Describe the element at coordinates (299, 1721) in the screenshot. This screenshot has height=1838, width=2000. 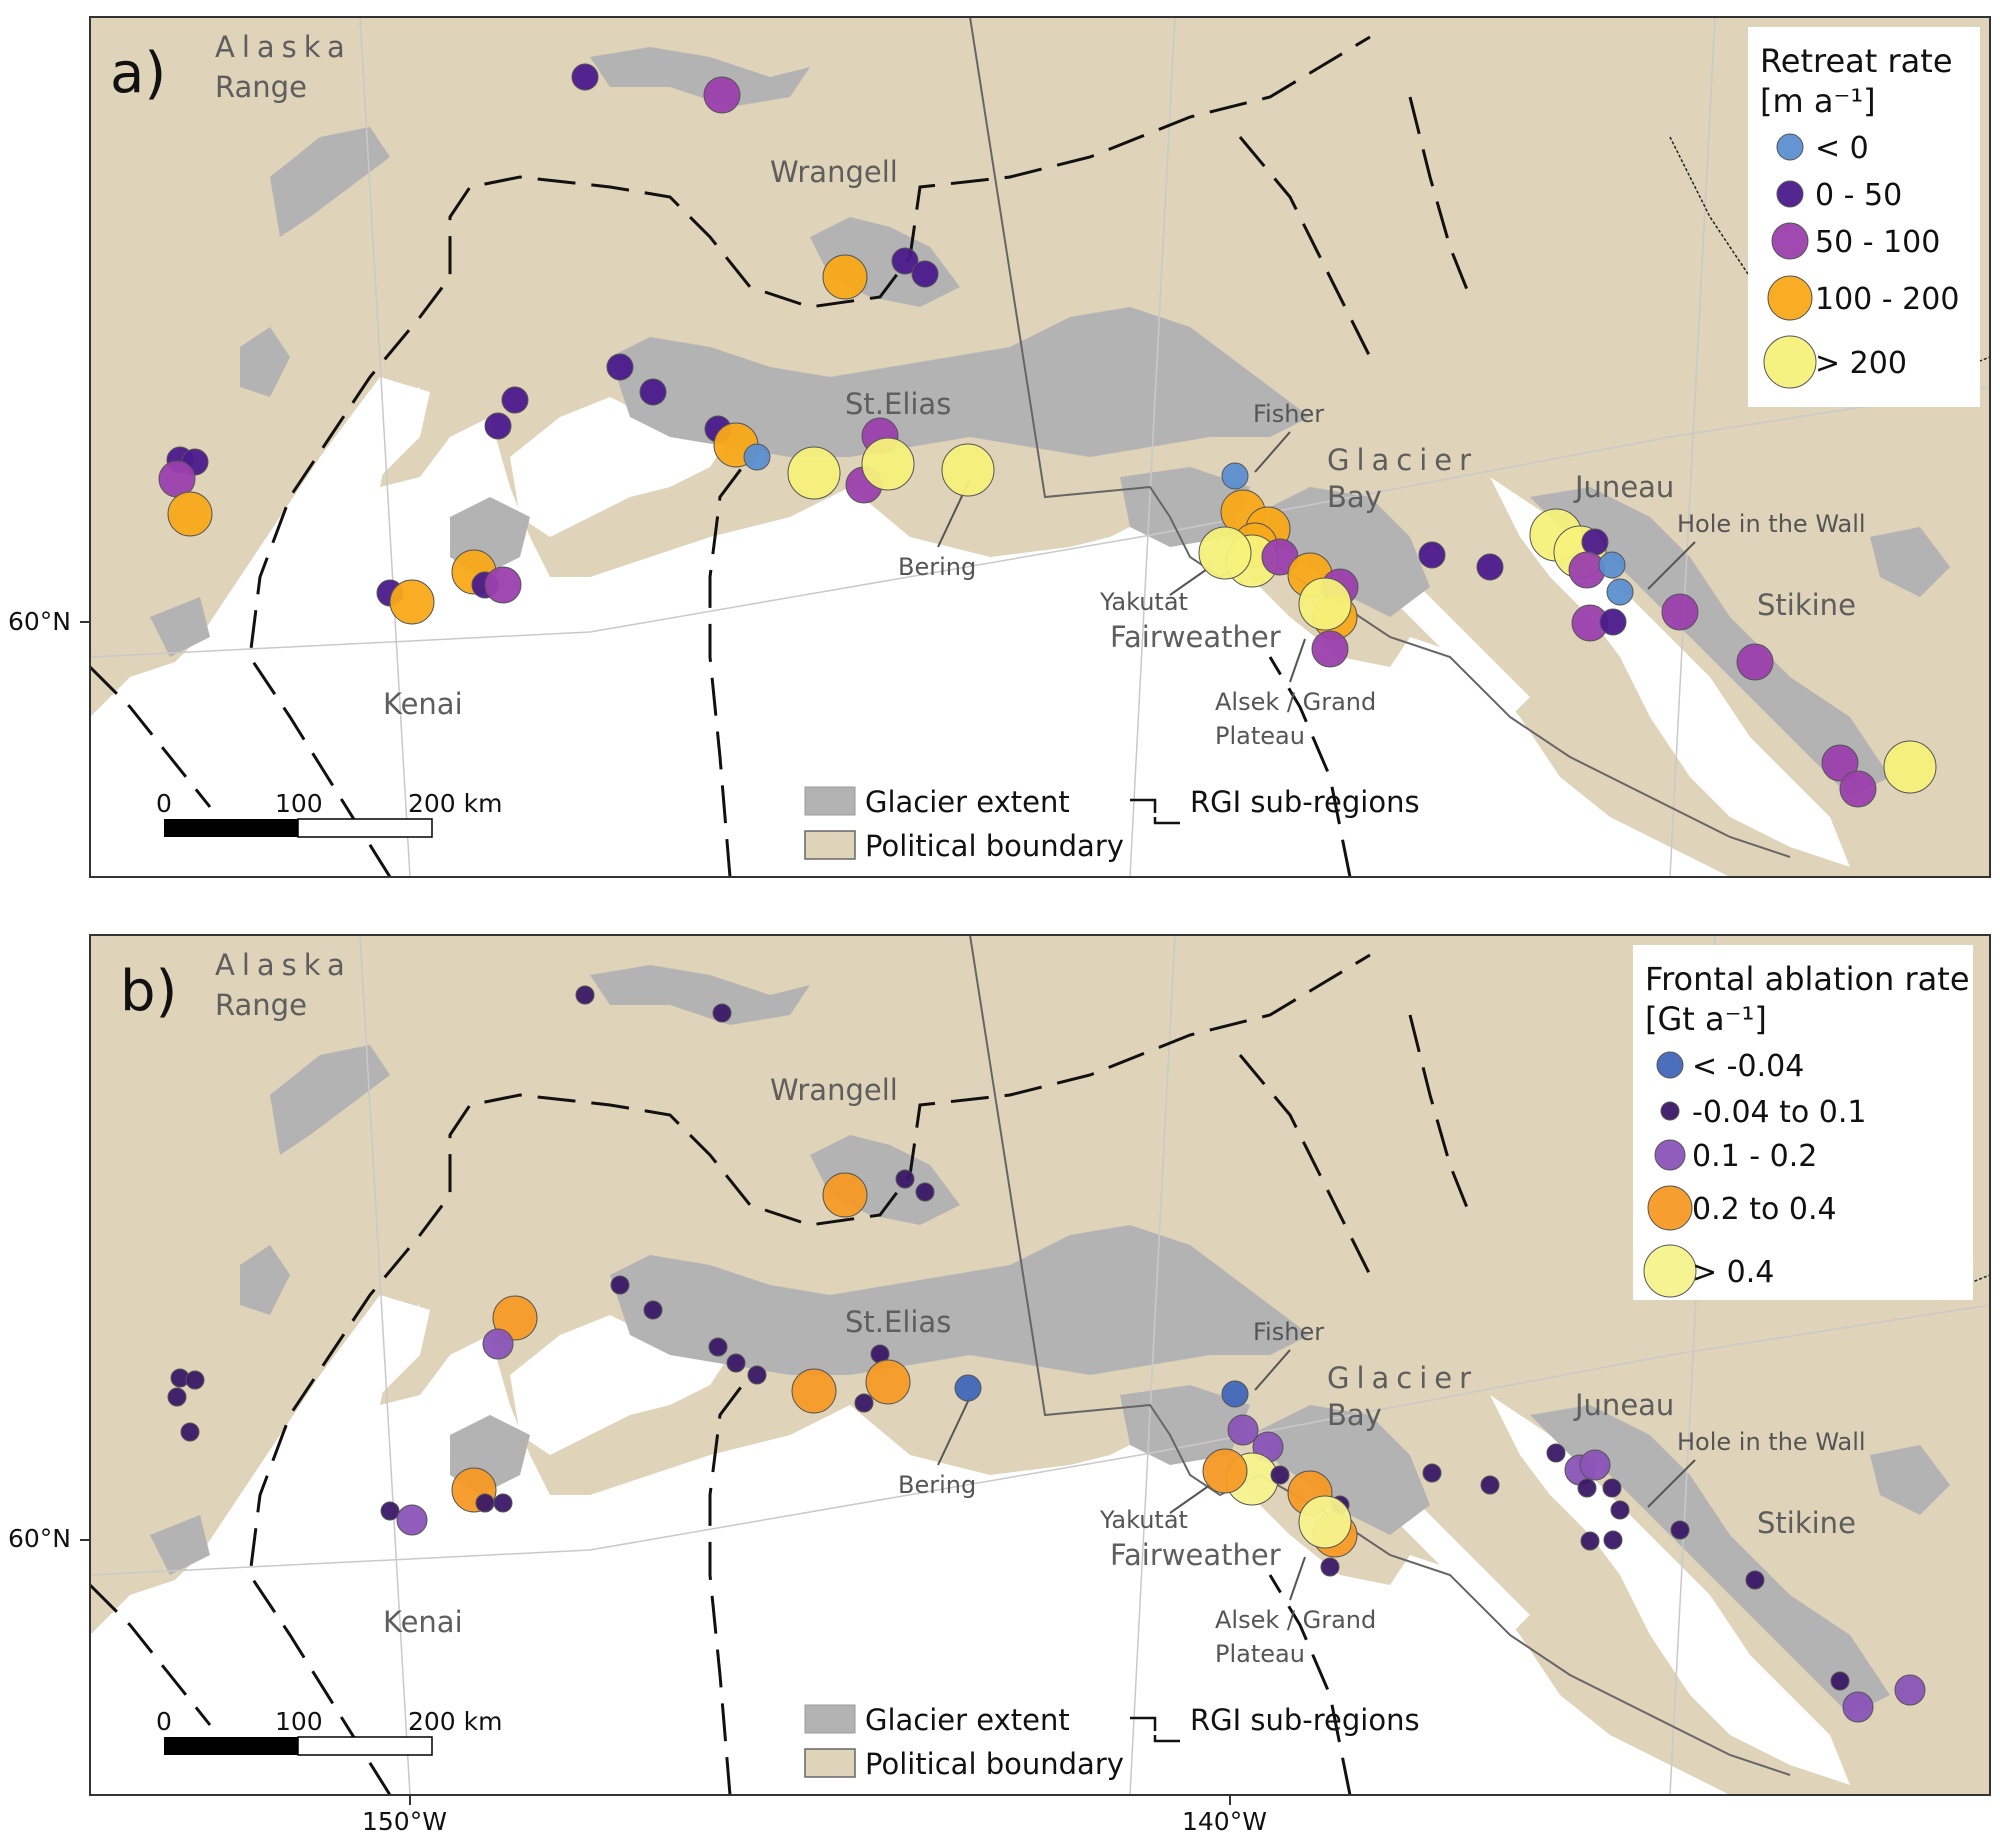
I see `scale-b-100: 100` at that location.